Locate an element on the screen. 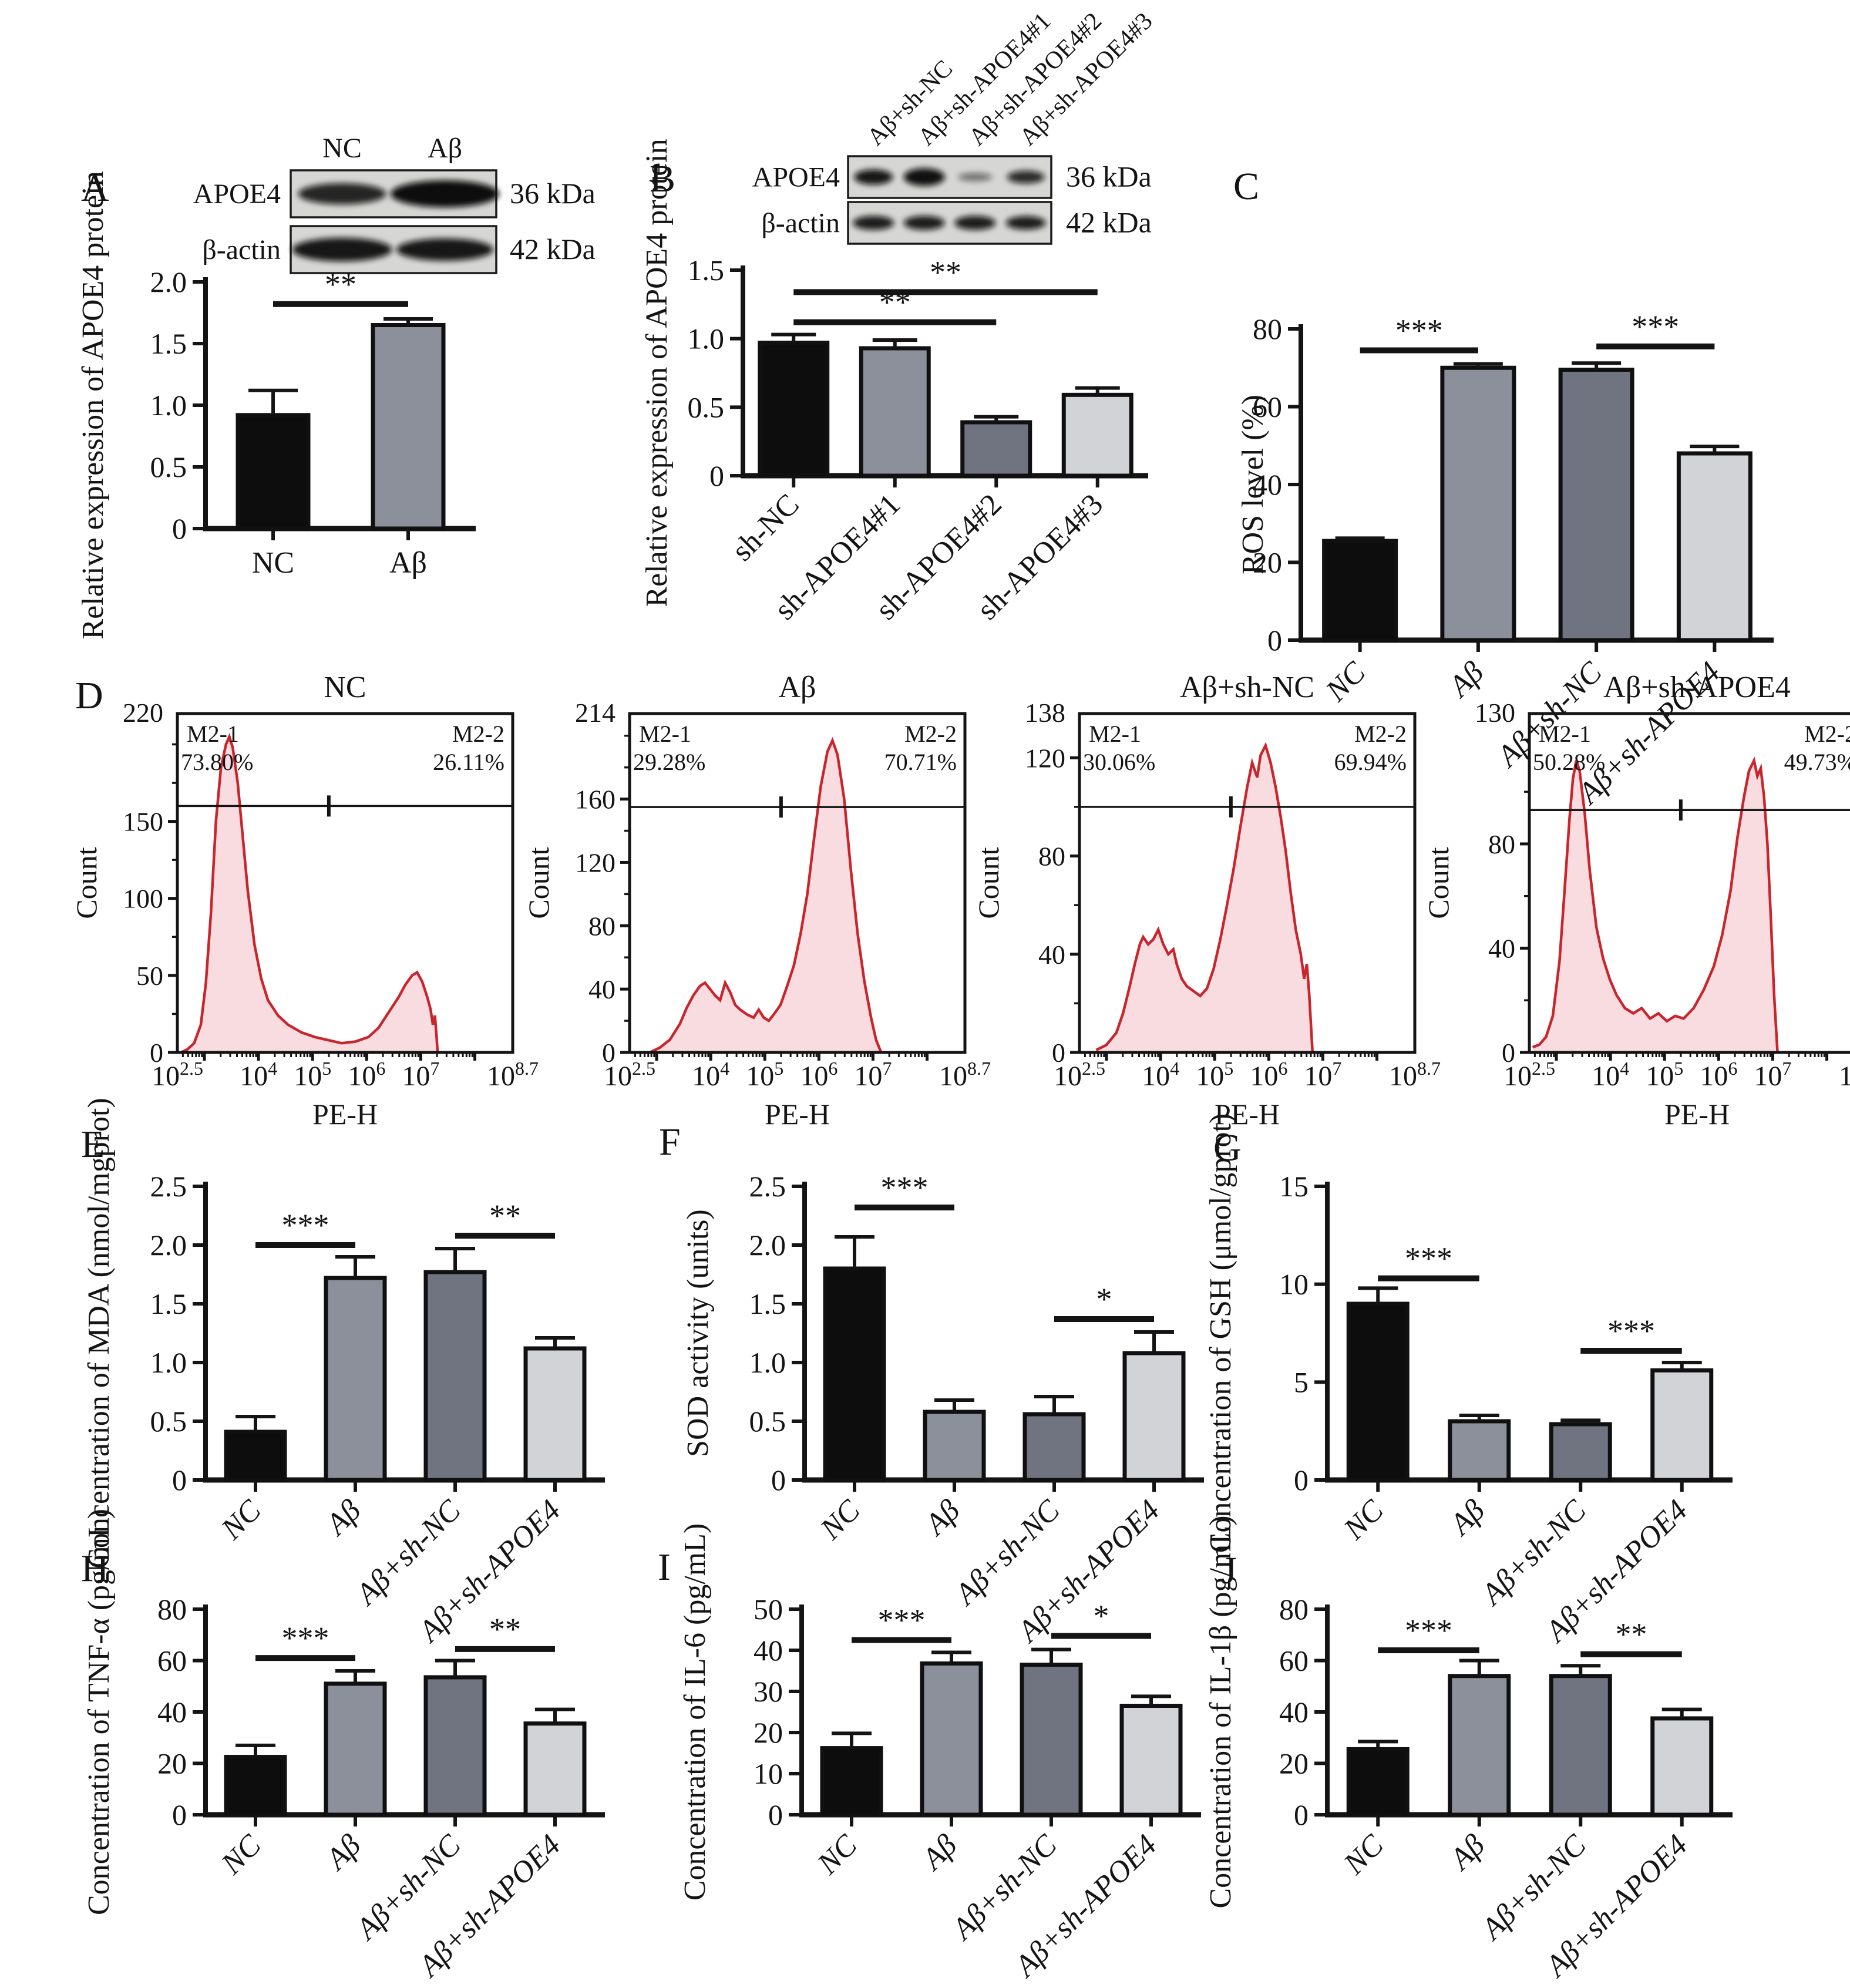  blot-target-label: β-actin is located at coordinates (241, 249).